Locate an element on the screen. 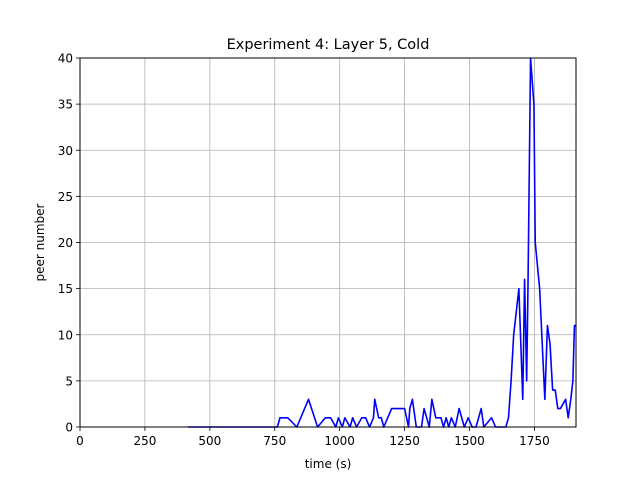 The height and width of the screenshot is (480, 640). y-tick-label: 30 is located at coordinates (65, 151).